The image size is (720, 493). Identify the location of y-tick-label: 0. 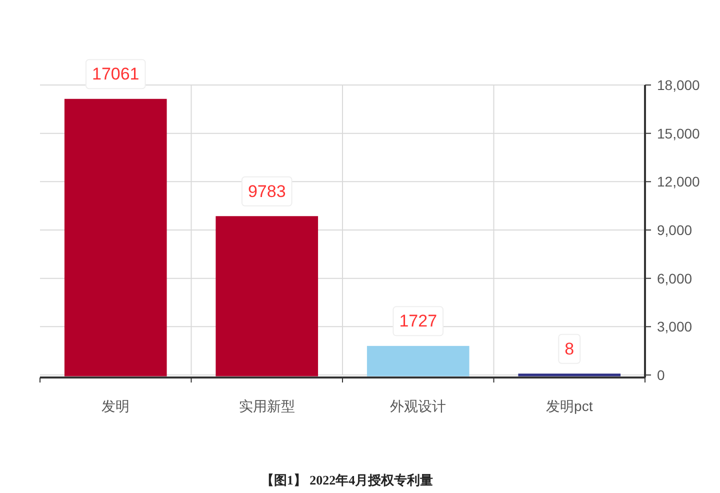
(661, 375).